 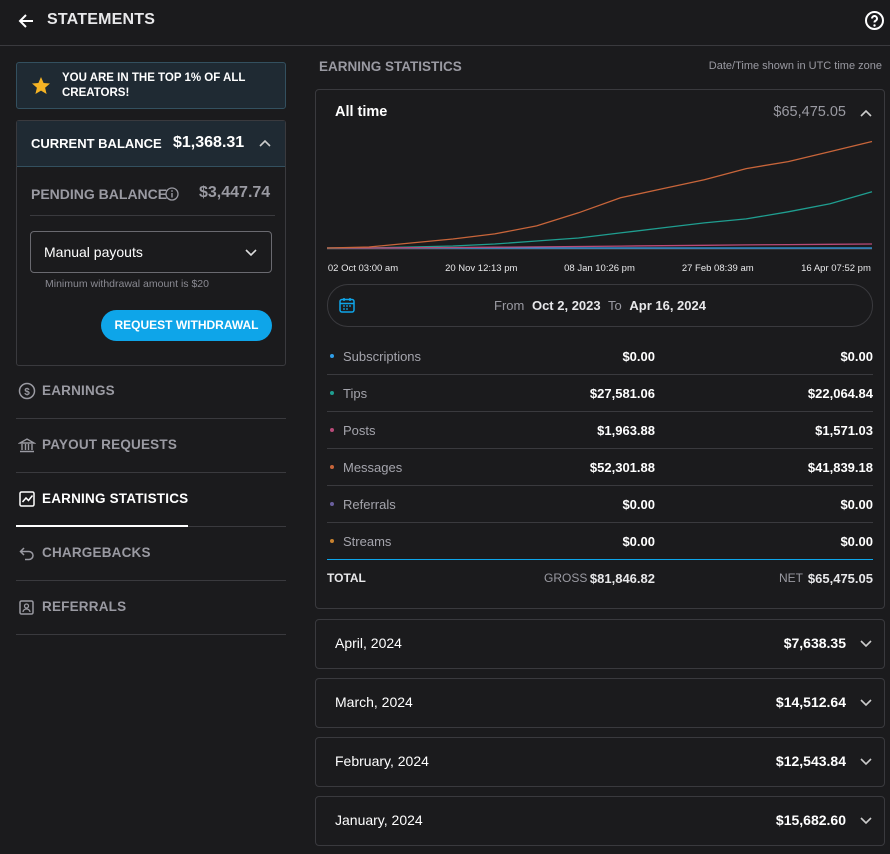 What do you see at coordinates (600, 559) in the screenshot?
I see `total-divider` at bounding box center [600, 559].